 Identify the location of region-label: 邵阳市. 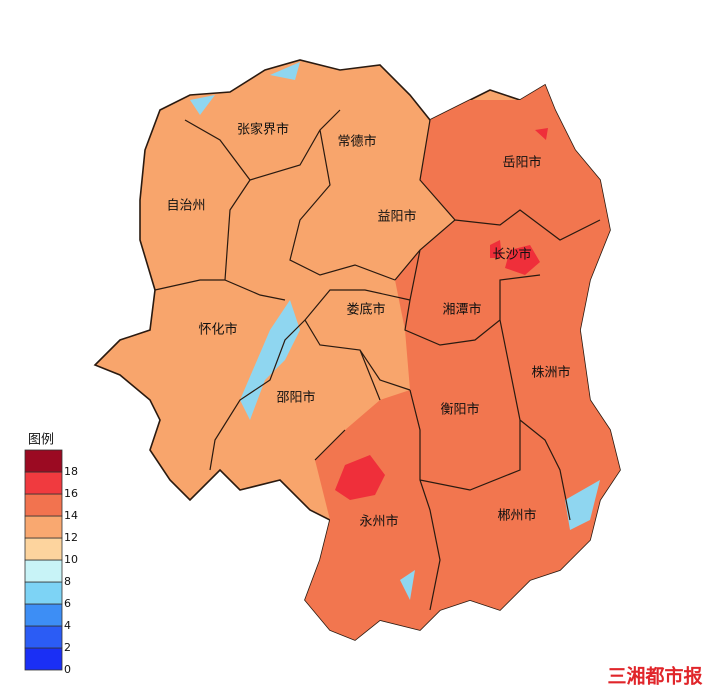
(295, 398).